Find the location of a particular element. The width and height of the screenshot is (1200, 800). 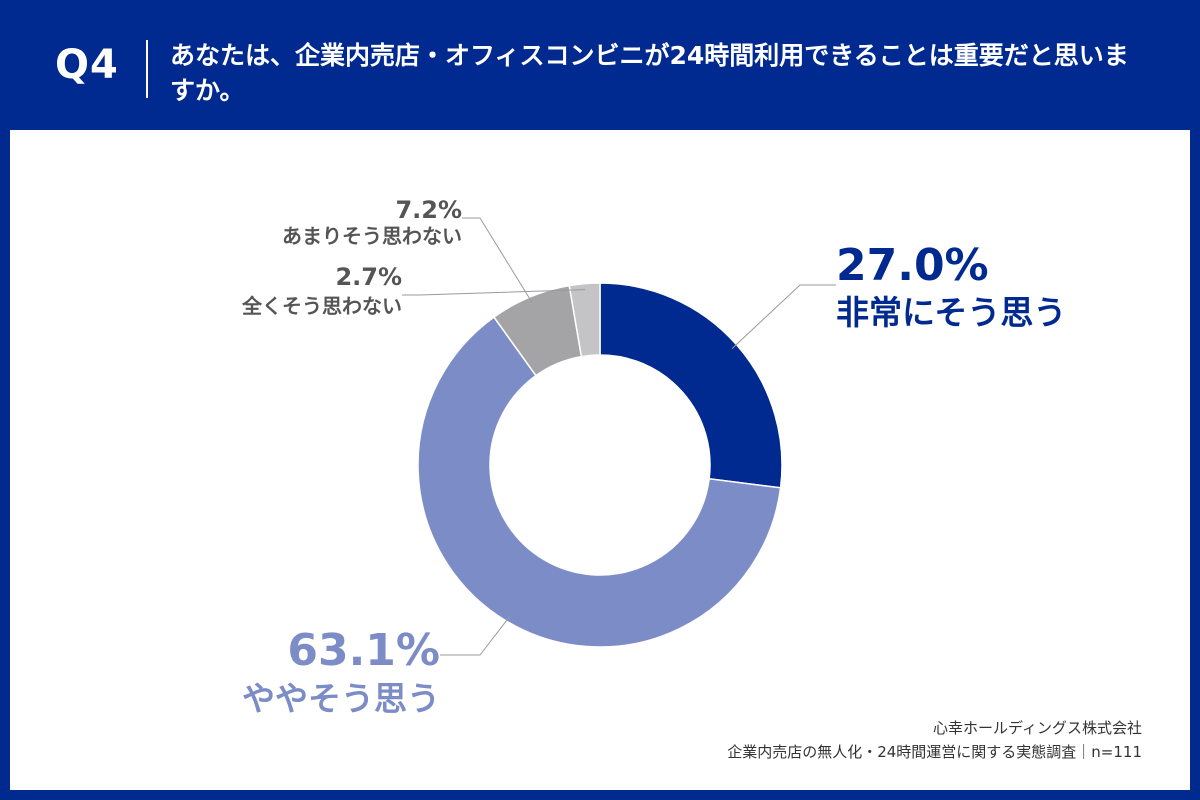

slice-value-label-0: 27.0% is located at coordinates (912, 265).